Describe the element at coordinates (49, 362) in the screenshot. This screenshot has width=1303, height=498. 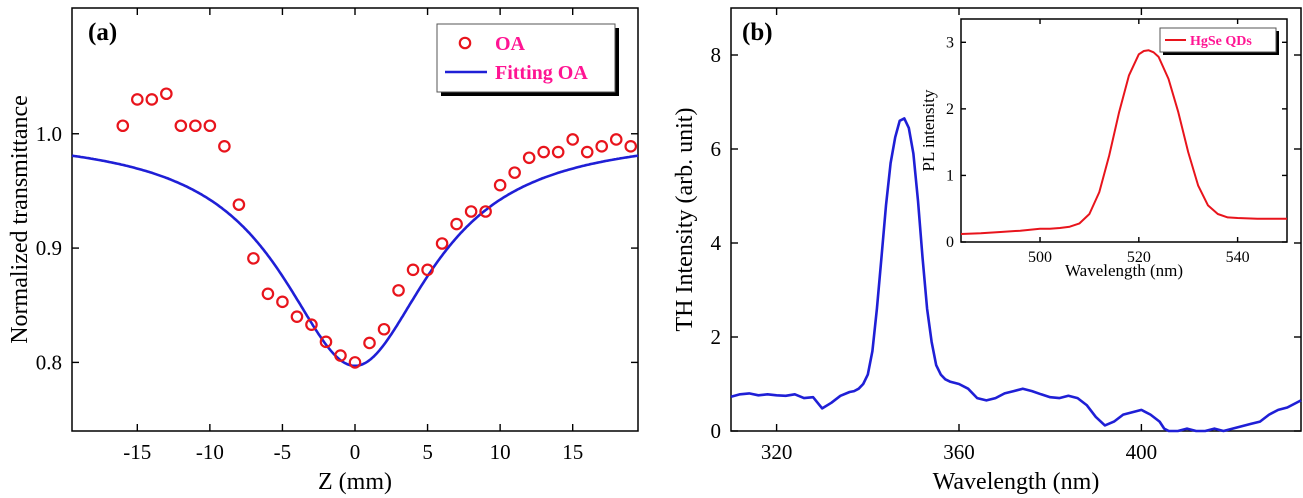
I see `a-y-tick-label: 0.8` at that location.